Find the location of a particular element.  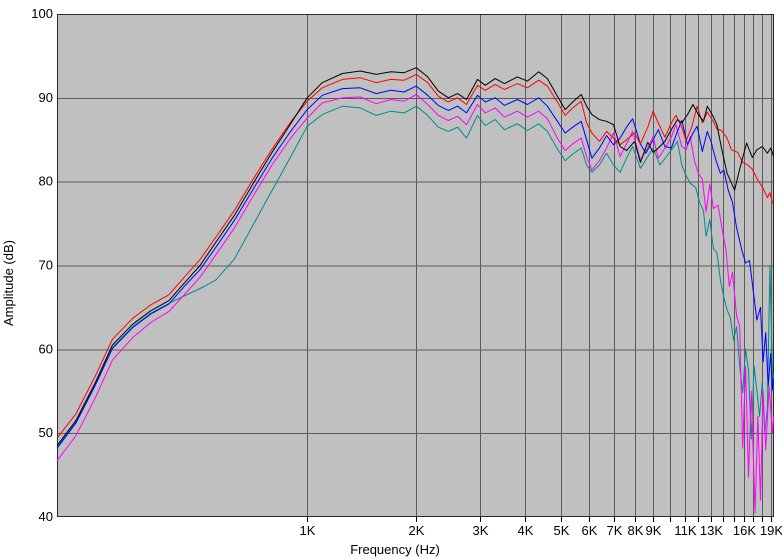

x-tick-label: 6K is located at coordinates (590, 530).